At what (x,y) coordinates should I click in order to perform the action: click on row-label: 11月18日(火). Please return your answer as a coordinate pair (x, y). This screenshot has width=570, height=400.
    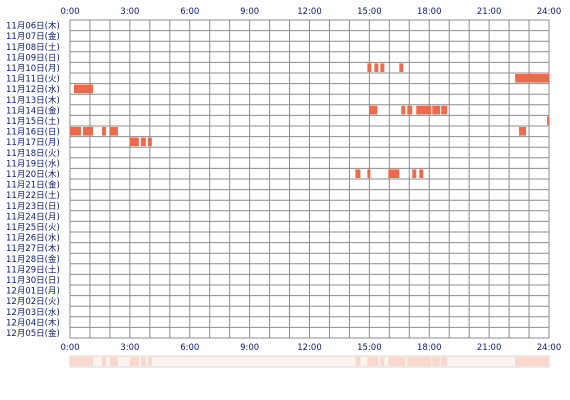
    Looking at the image, I should click on (33, 154).